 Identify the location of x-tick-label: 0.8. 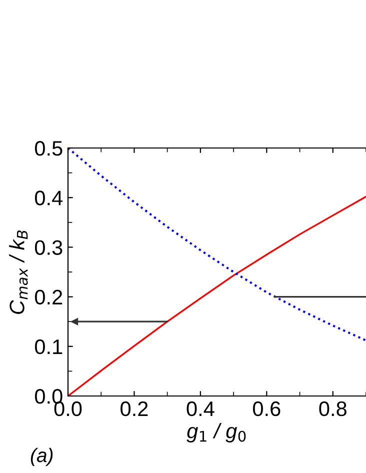
(332, 408).